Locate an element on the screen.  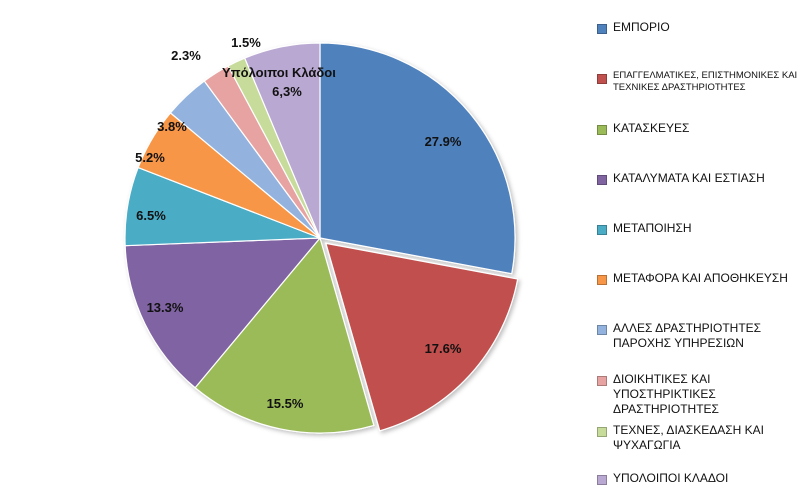
legend-item: ΤΕΧΝΕΣ, ΔΙΑΣΚΕΔΑΣΗ ΚΑΙ ΨΥΧΑΓΩΓΙΑ is located at coordinates (699, 438).